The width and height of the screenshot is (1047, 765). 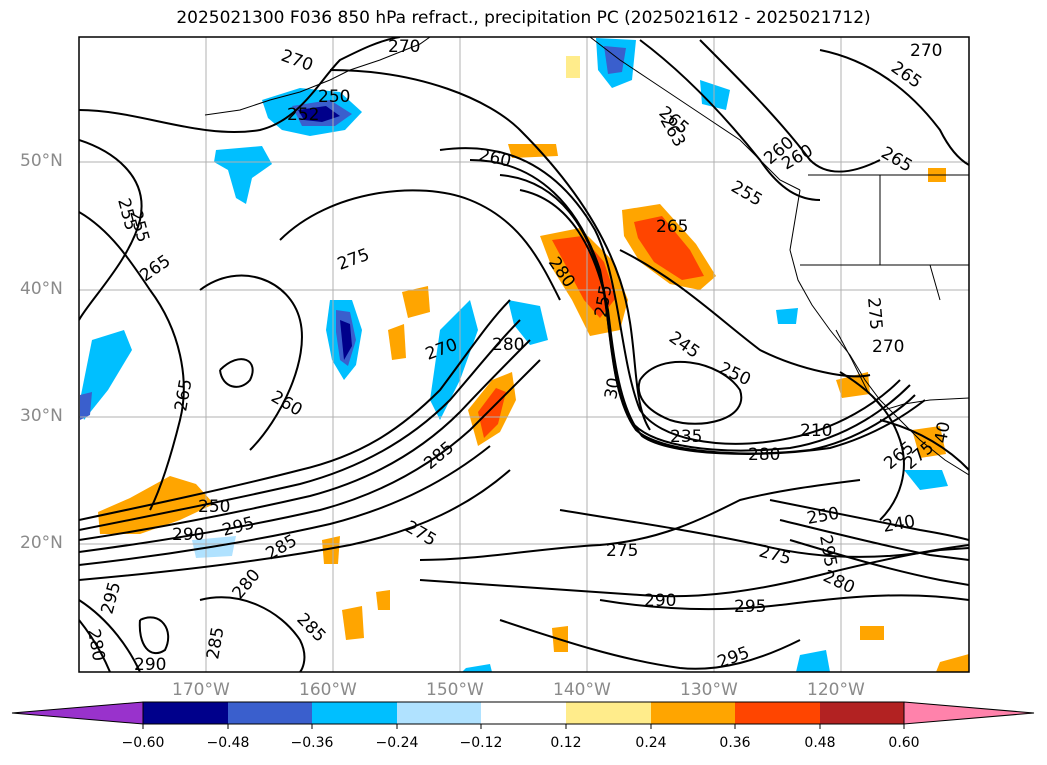 What do you see at coordinates (228, 743) in the screenshot?
I see `colorbar-tick-label: −0.48` at bounding box center [228, 743].